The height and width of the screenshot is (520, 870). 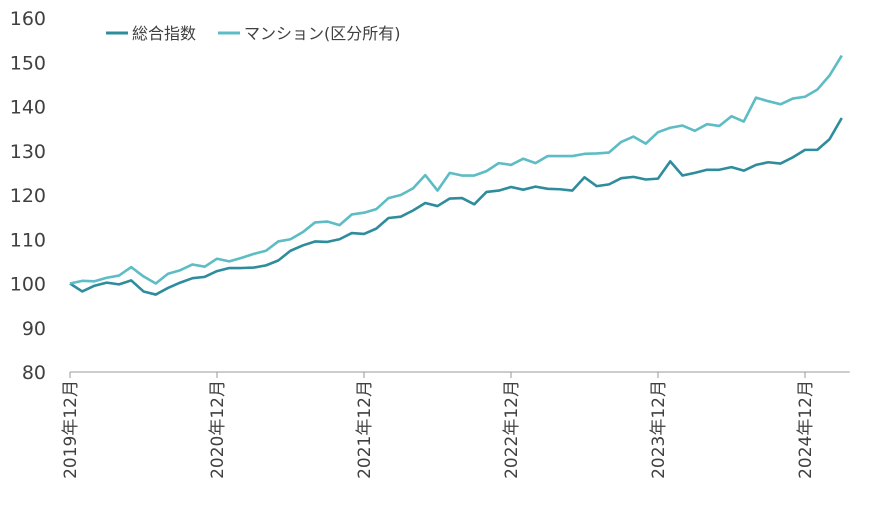 I want to click on x-tick-label: 2019年12月, so click(x=71, y=429).